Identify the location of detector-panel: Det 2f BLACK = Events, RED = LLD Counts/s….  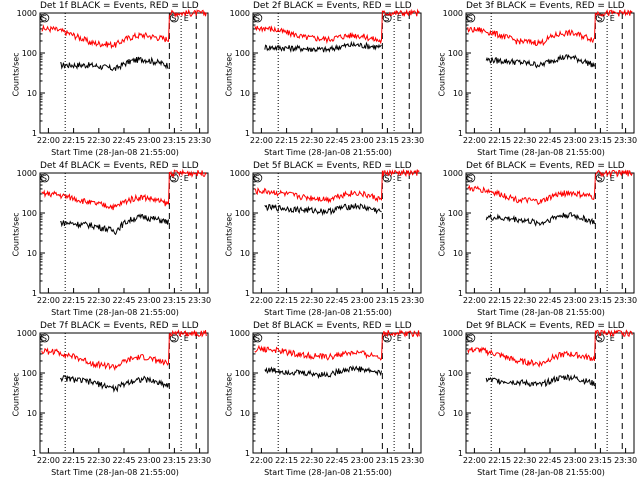
(319, 80).